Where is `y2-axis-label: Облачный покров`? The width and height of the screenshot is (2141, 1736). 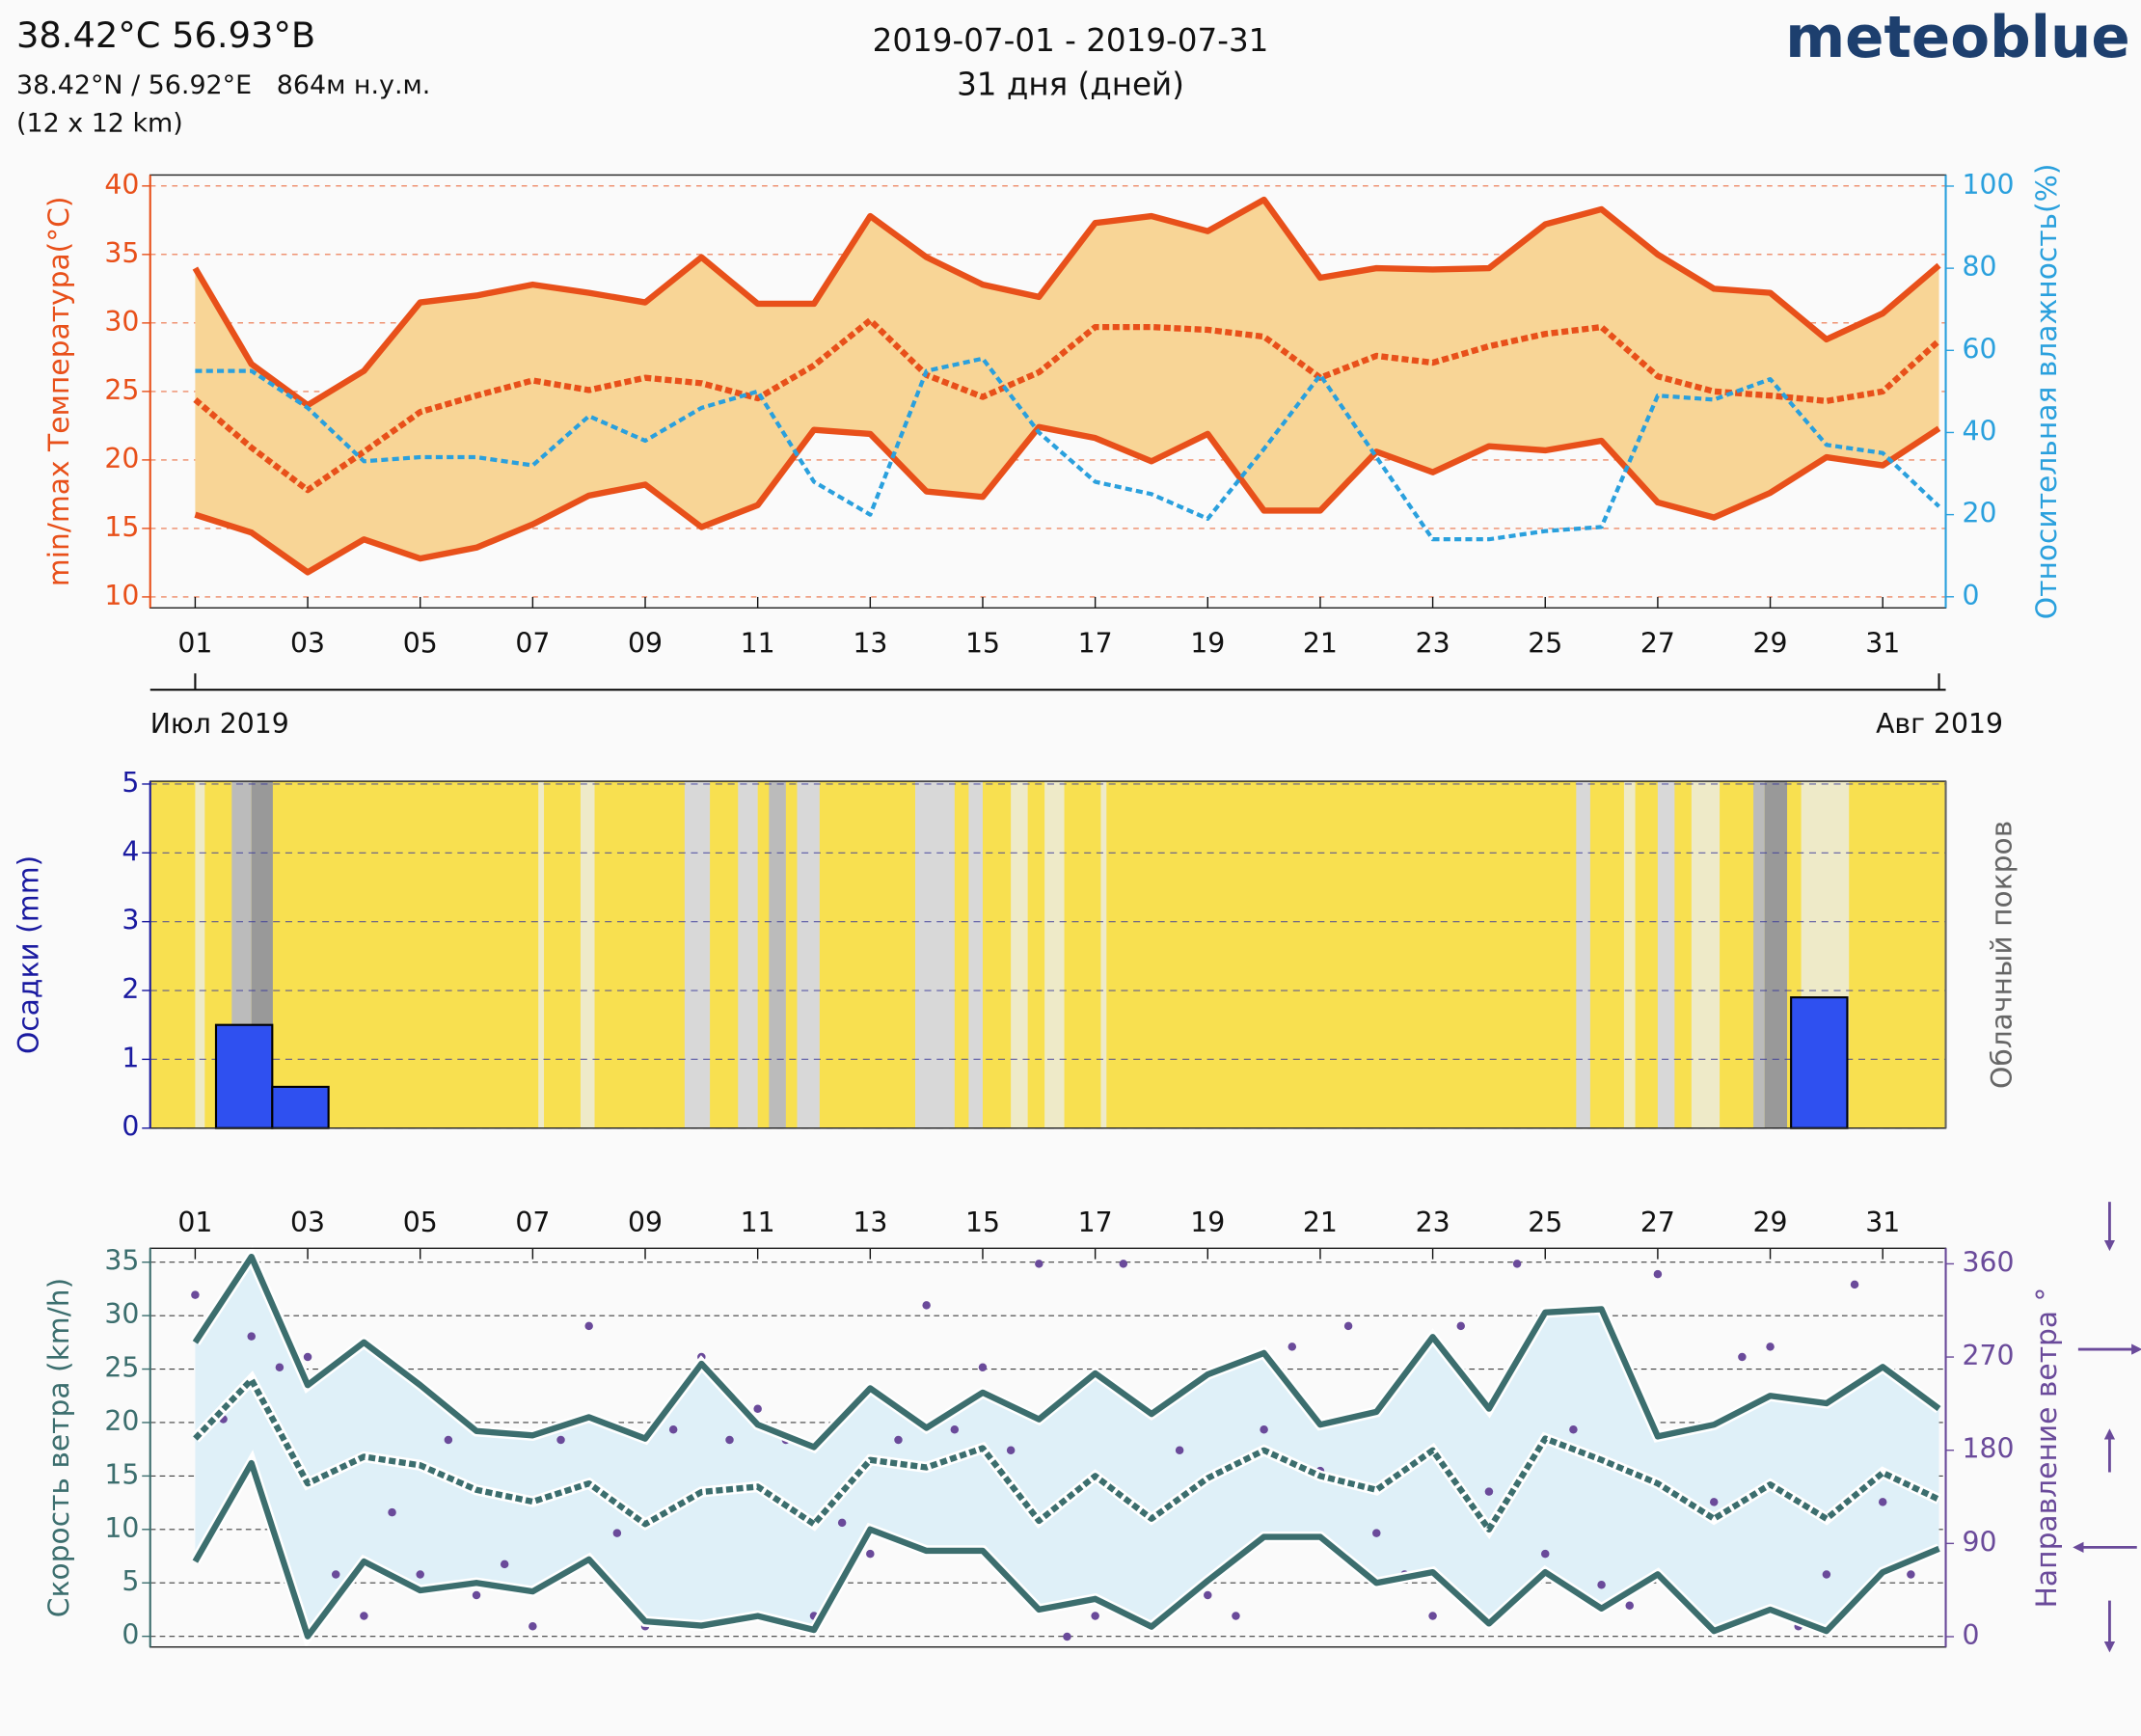
y2-axis-label: Облачный покров is located at coordinates (2003, 955).